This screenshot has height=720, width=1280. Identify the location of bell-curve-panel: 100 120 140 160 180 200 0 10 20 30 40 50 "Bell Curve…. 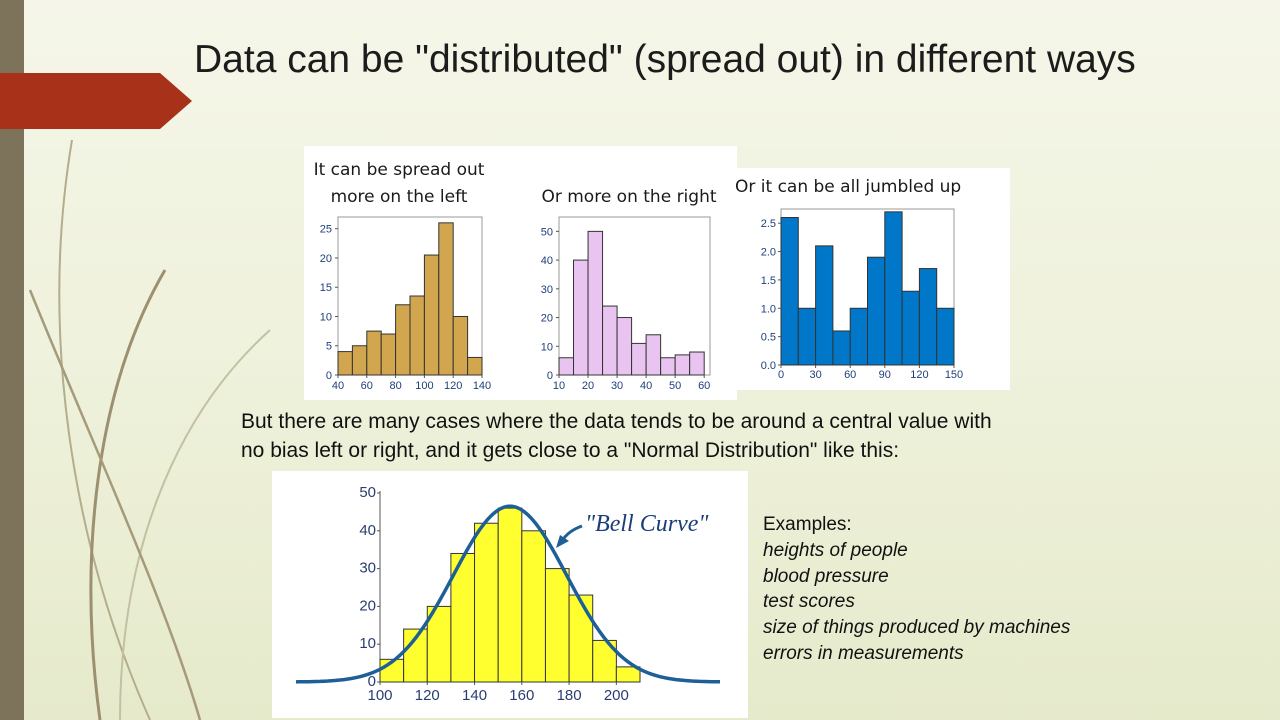
(510, 594).